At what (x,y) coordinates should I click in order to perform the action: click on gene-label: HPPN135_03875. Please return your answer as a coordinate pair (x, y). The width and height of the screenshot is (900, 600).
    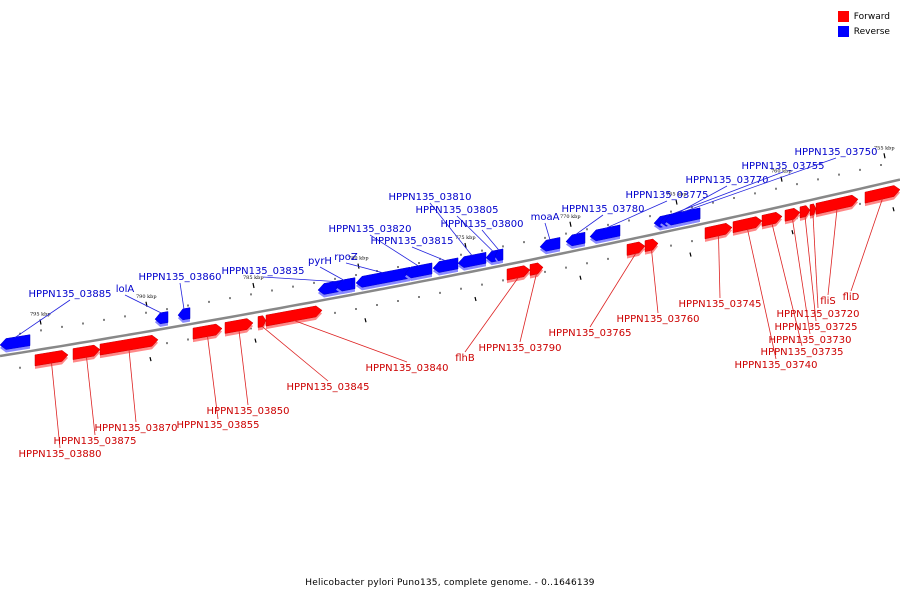
    Looking at the image, I should click on (95, 441).